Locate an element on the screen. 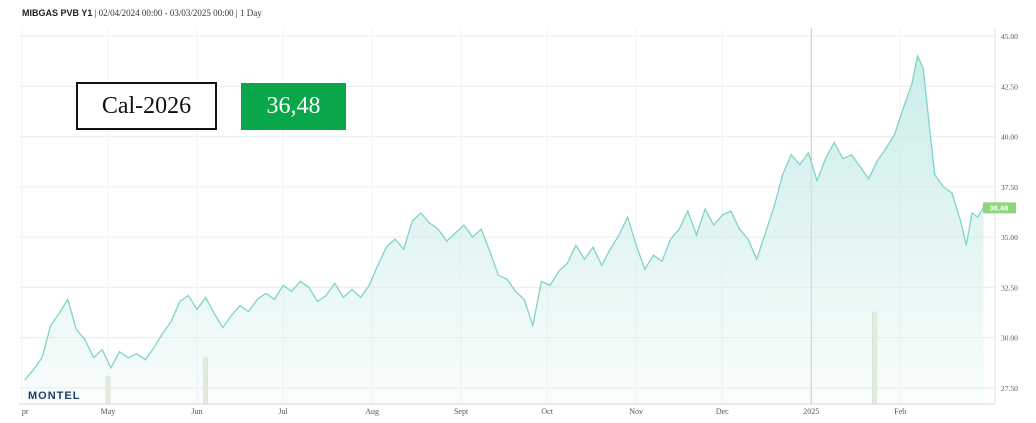  x-tick-label: Nov is located at coordinates (636, 411).